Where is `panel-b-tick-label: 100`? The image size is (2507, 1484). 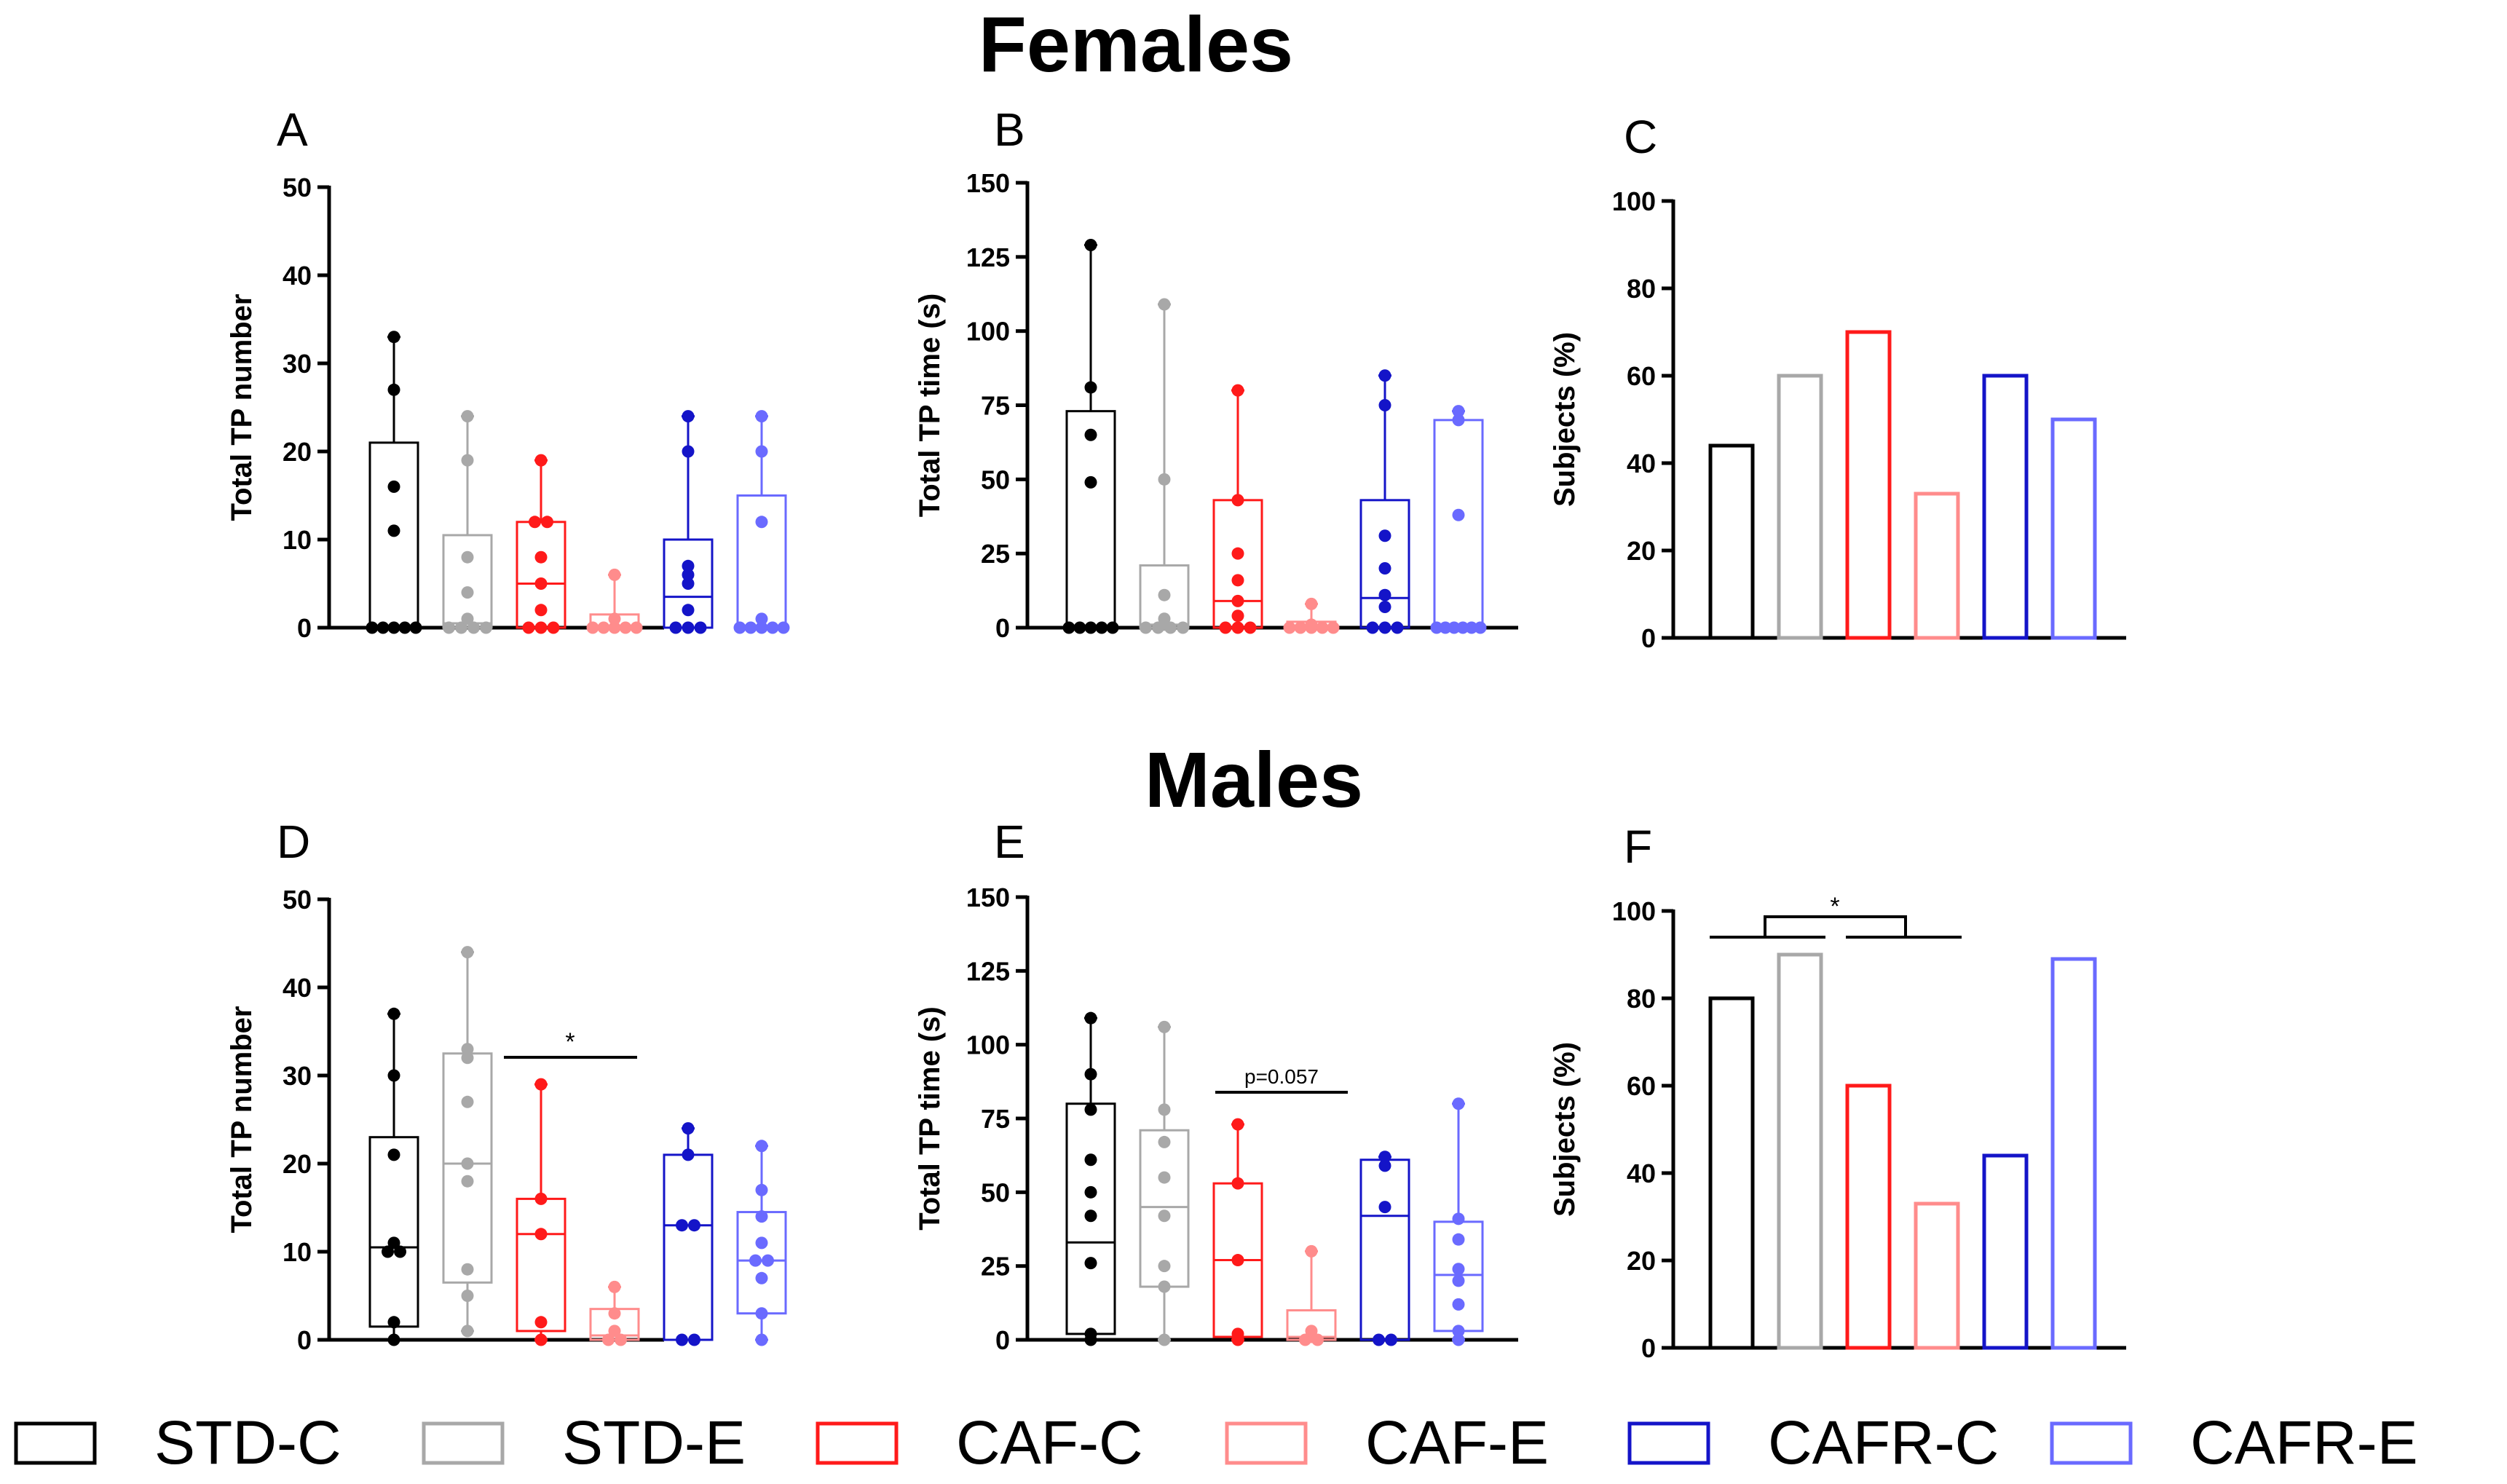 panel-b-tick-label: 100 is located at coordinates (988, 332).